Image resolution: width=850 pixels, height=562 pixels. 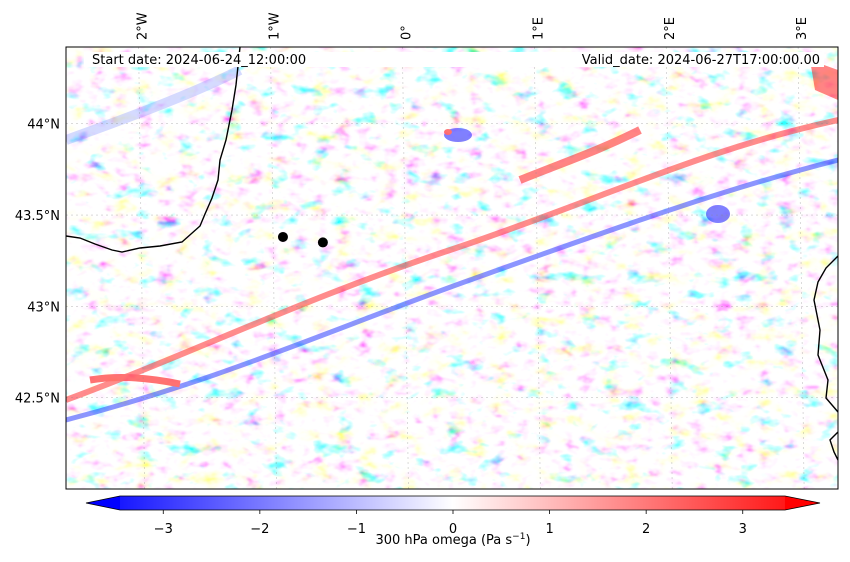 I want to click on station-markers, so click(x=302, y=239).